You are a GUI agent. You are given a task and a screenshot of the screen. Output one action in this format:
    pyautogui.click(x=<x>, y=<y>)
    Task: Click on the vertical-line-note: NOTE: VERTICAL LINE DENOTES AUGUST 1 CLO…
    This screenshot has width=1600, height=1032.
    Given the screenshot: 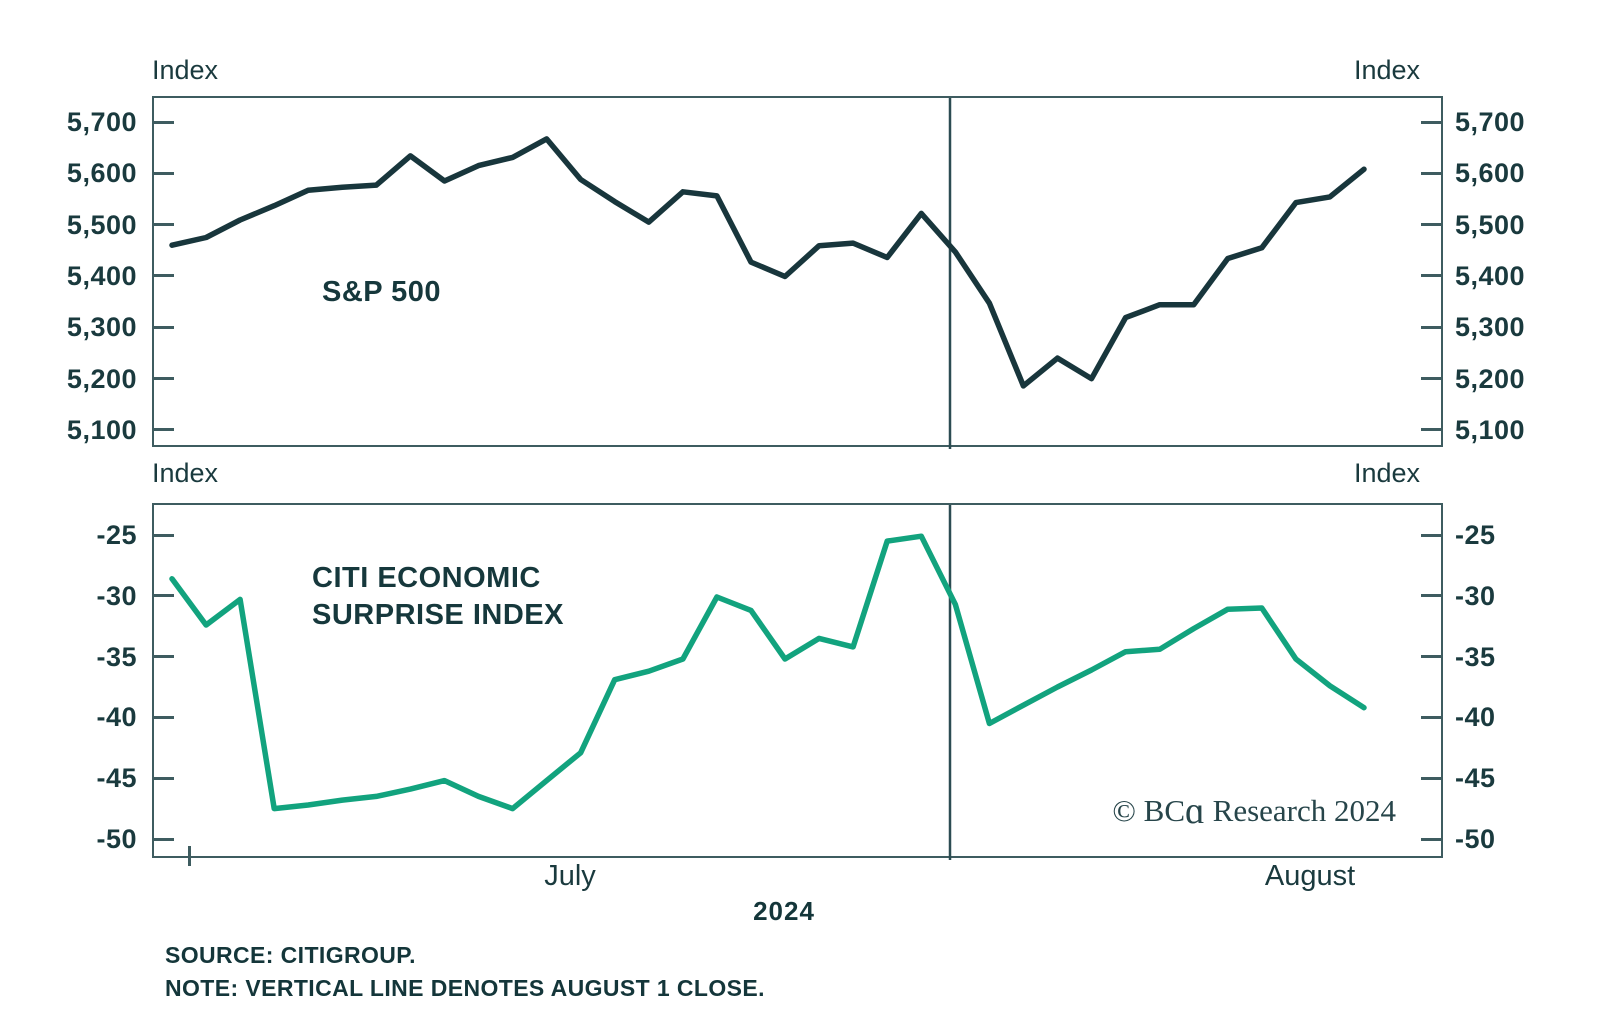 What is the action you would take?
    pyautogui.click(x=465, y=988)
    